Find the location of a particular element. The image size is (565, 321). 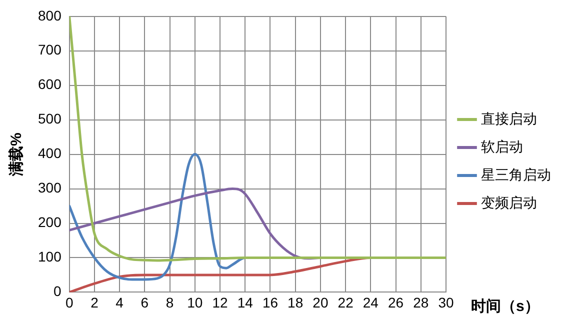

y-tick-label: 100 is located at coordinates (50, 256).